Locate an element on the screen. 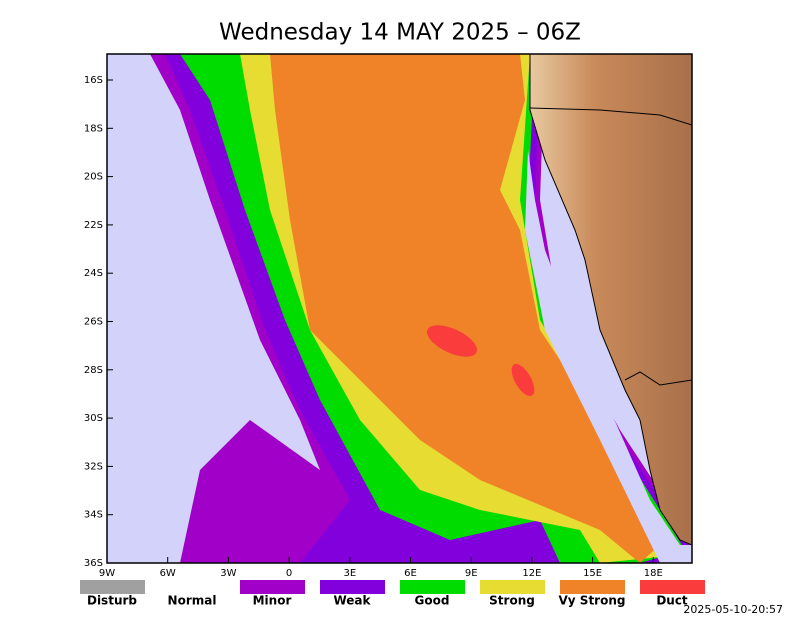 The width and height of the screenshot is (800, 618). lon-label: 3W is located at coordinates (228, 573).